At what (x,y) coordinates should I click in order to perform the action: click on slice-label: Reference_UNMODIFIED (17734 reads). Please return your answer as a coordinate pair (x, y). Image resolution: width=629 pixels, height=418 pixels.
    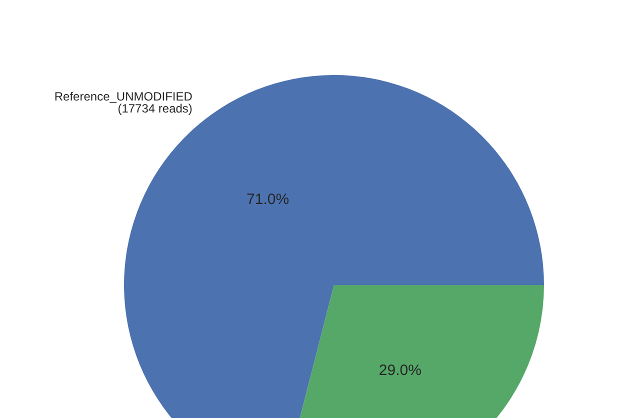
    Looking at the image, I should click on (123, 102).